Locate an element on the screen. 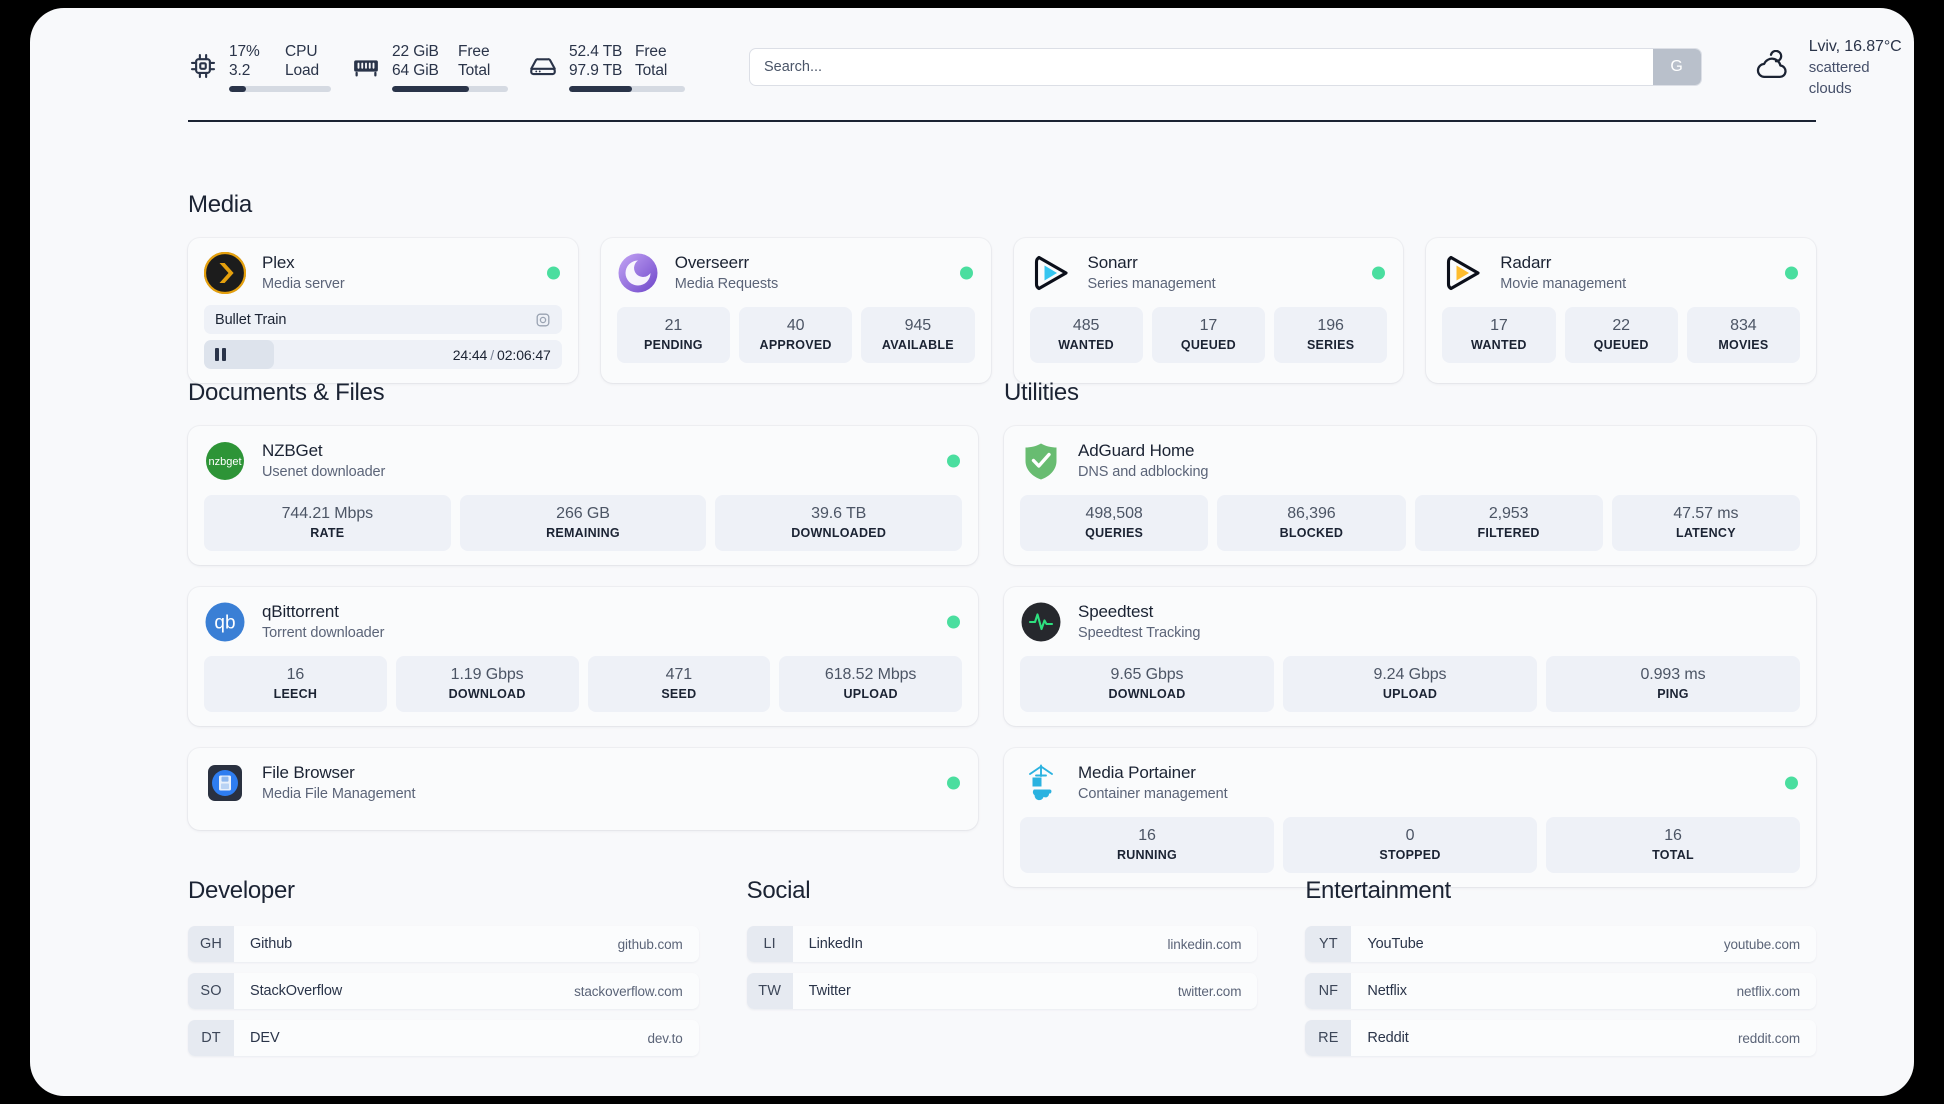 This screenshot has height=1104, width=1944. metric-value: 2,953 is located at coordinates (1508, 513).